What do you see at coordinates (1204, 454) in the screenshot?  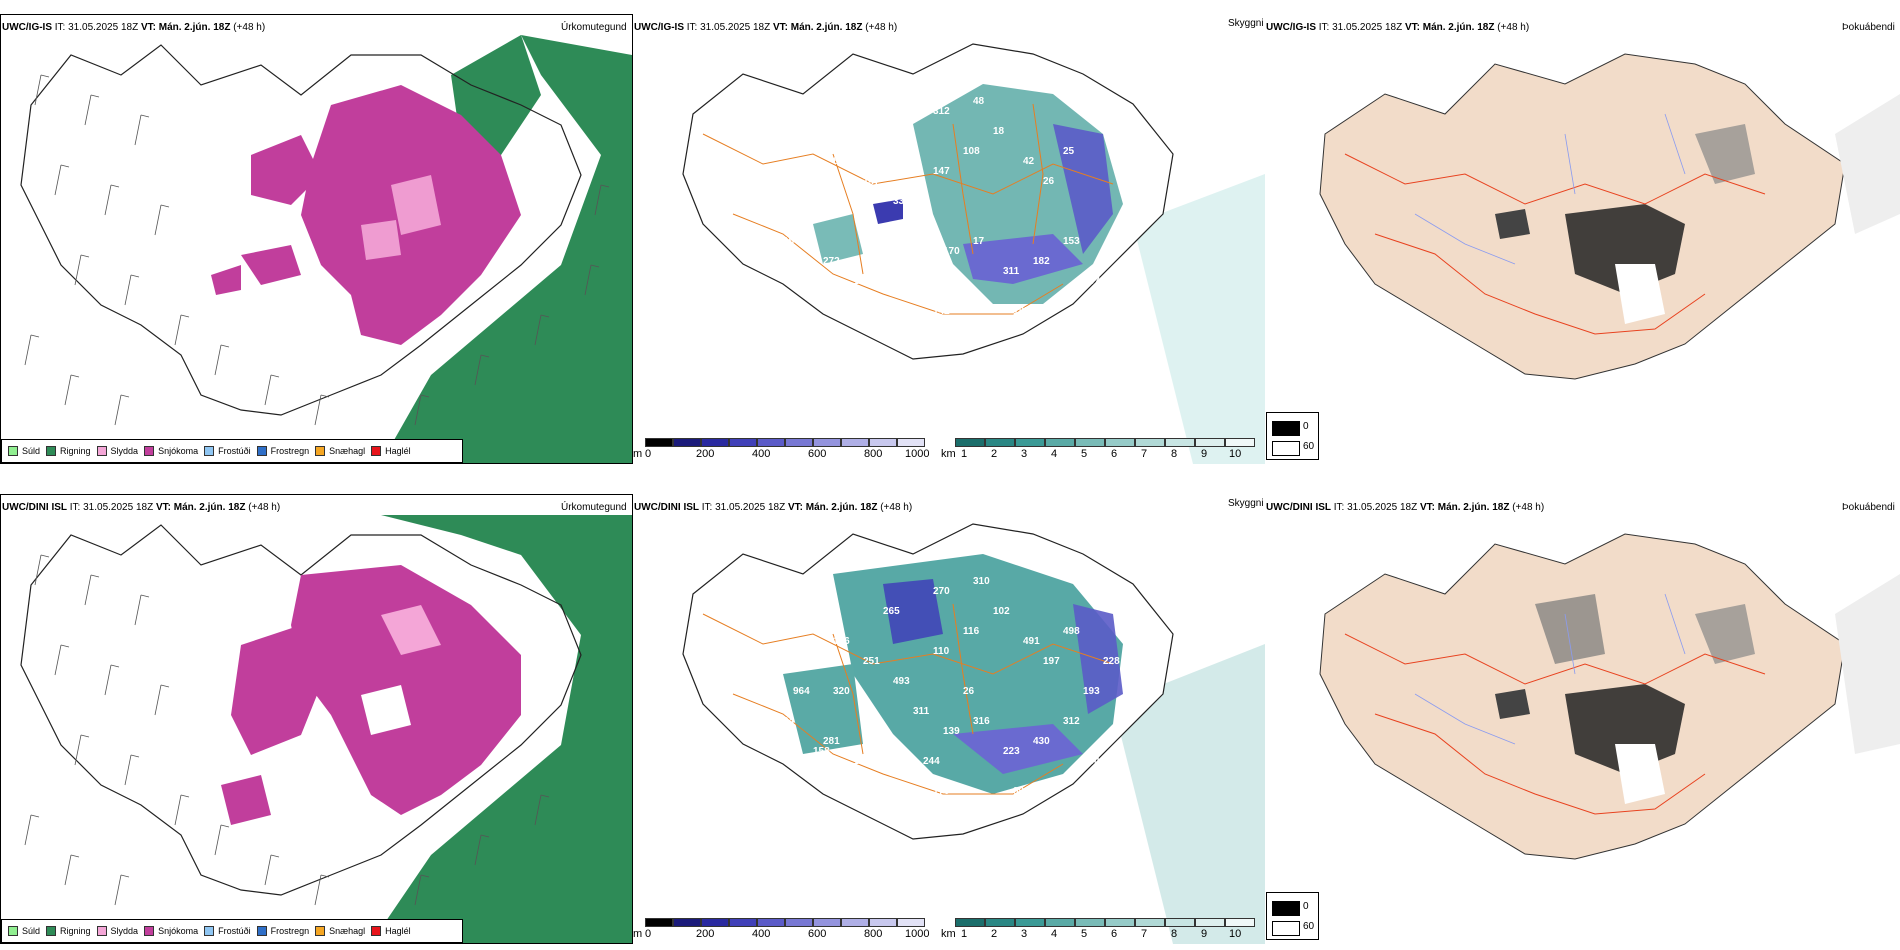 I see `colorbar-tick: 9` at bounding box center [1204, 454].